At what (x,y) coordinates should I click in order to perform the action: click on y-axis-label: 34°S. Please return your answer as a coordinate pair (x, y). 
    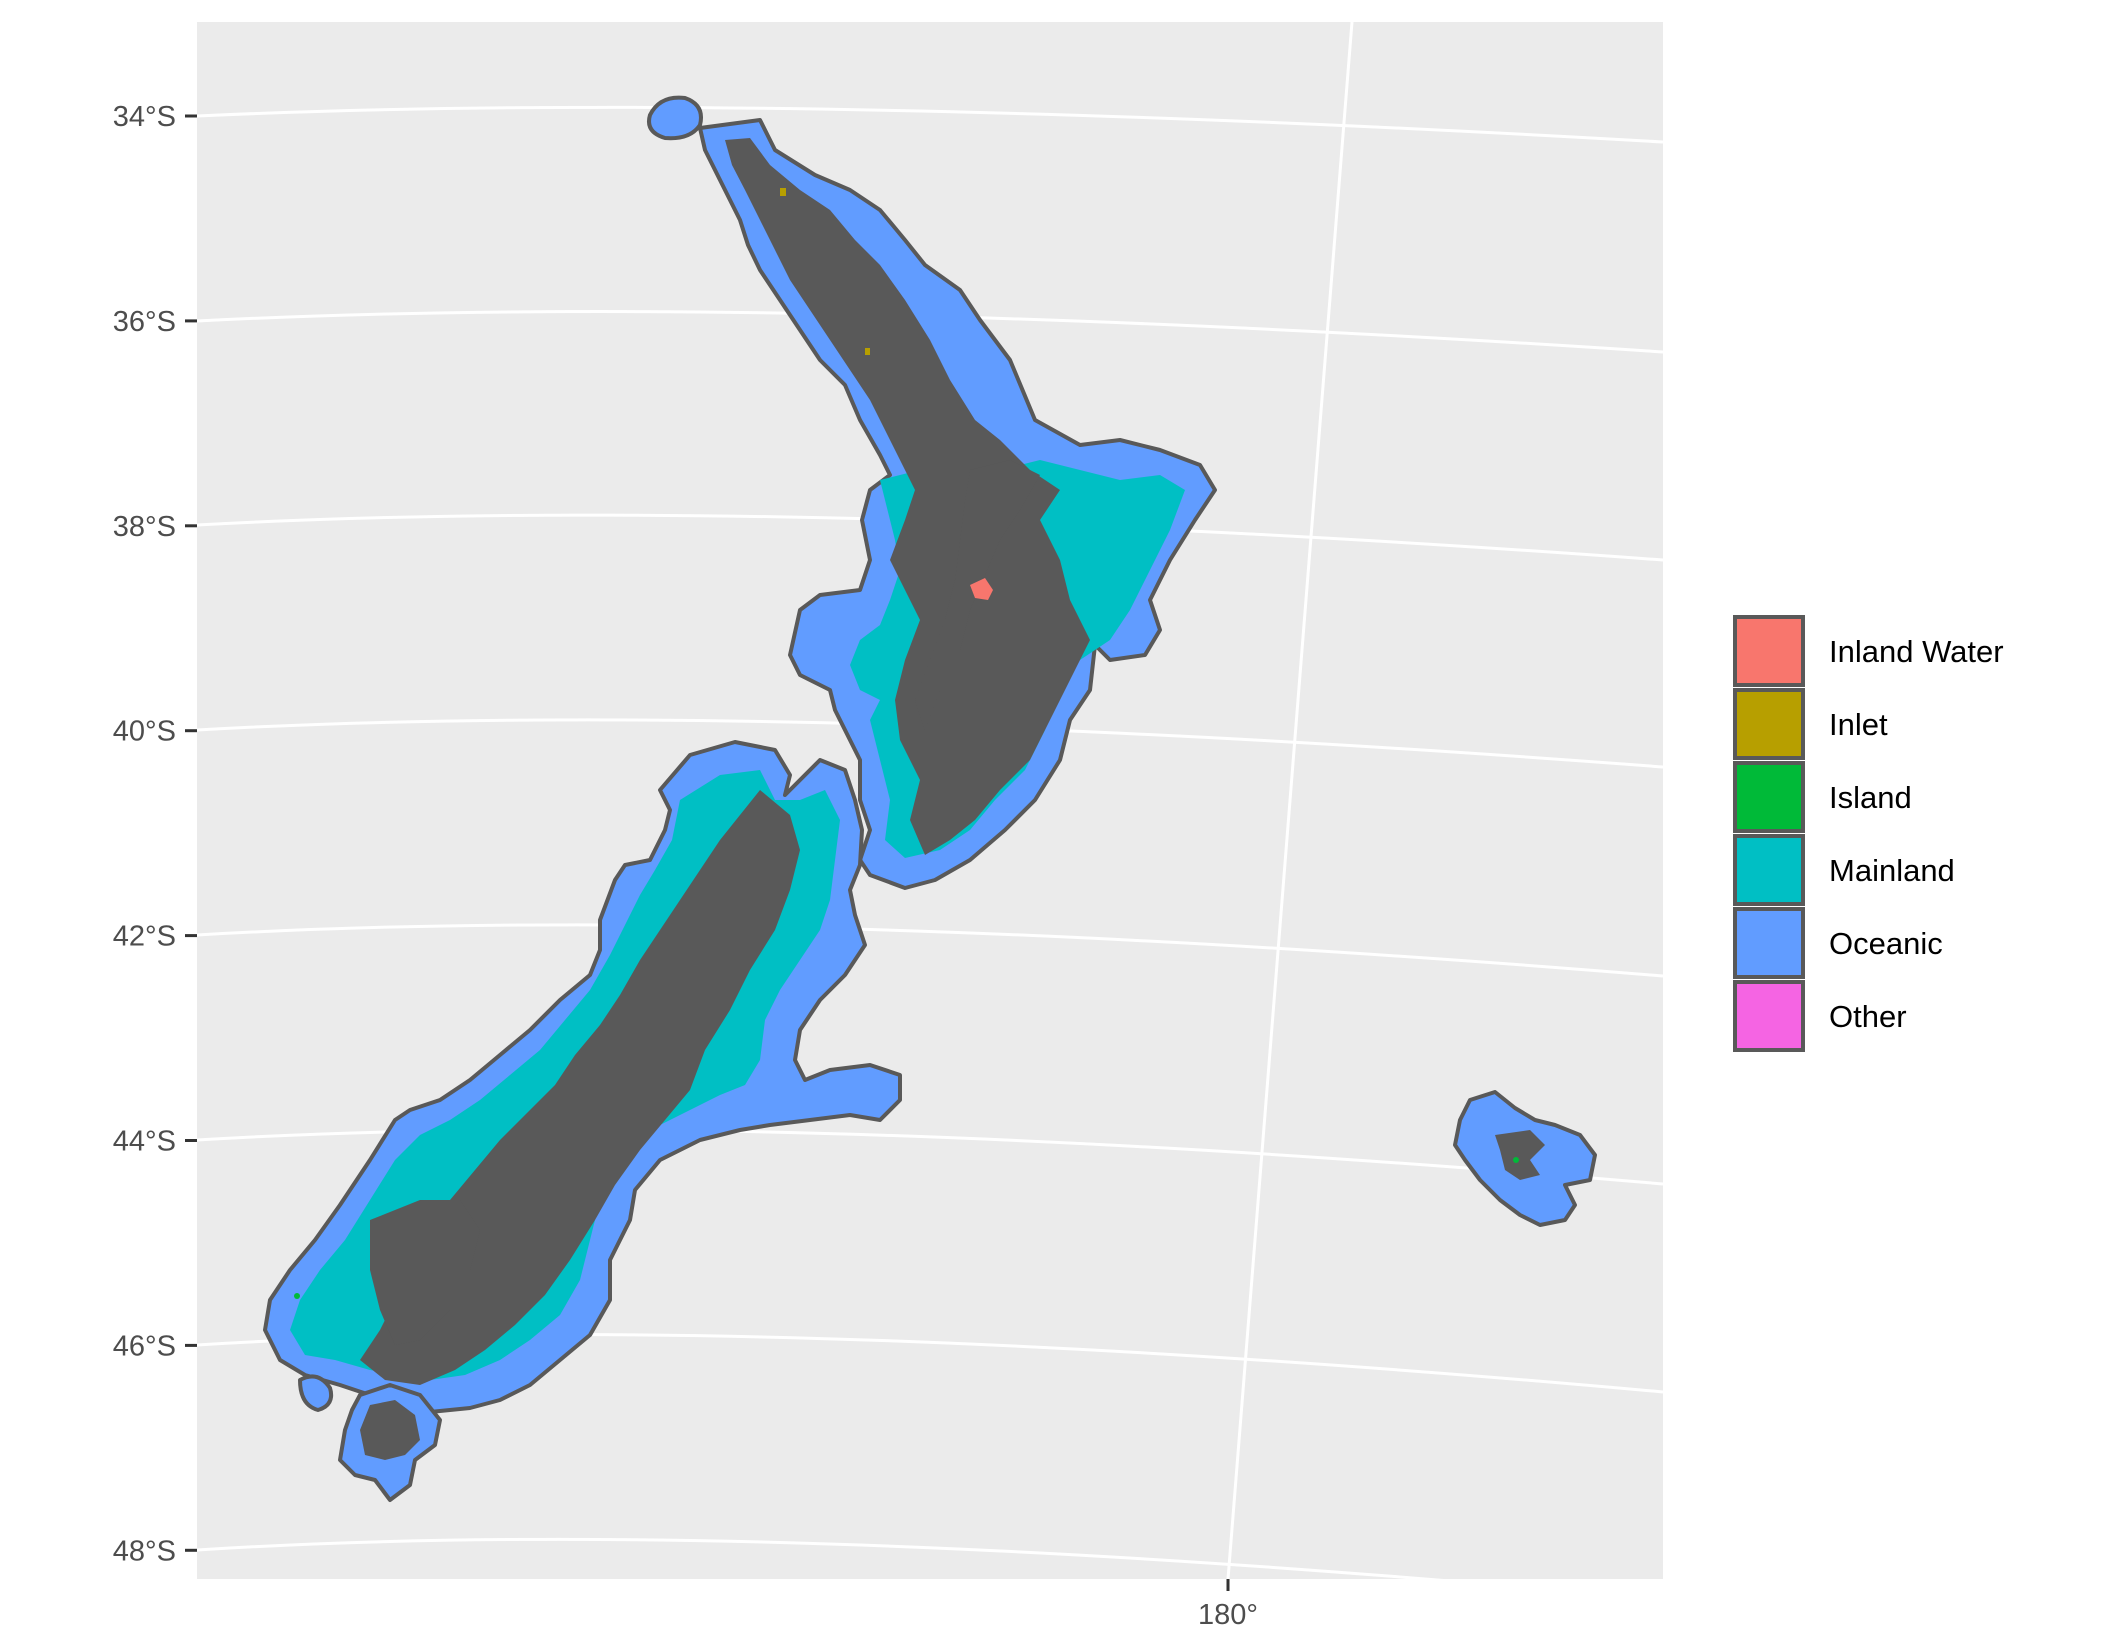
    Looking at the image, I should click on (144, 117).